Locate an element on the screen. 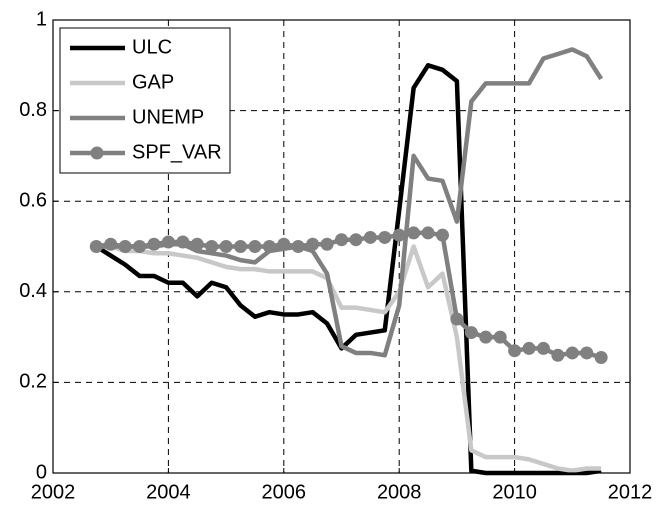 This screenshot has height=510, width=663. x-tick-label: 2008 is located at coordinates (399, 492).